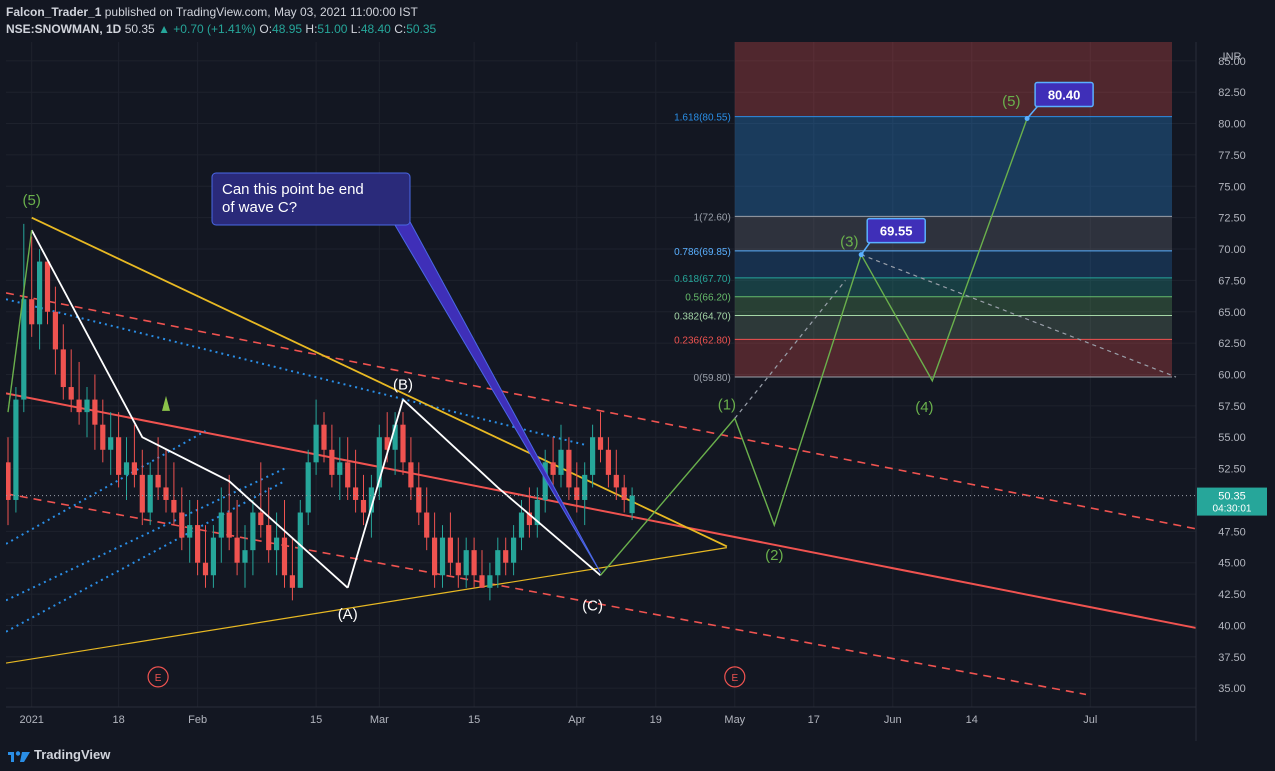 This screenshot has width=1275, height=771. Describe the element at coordinates (1027, 119) in the screenshot. I see `target5-point` at that location.